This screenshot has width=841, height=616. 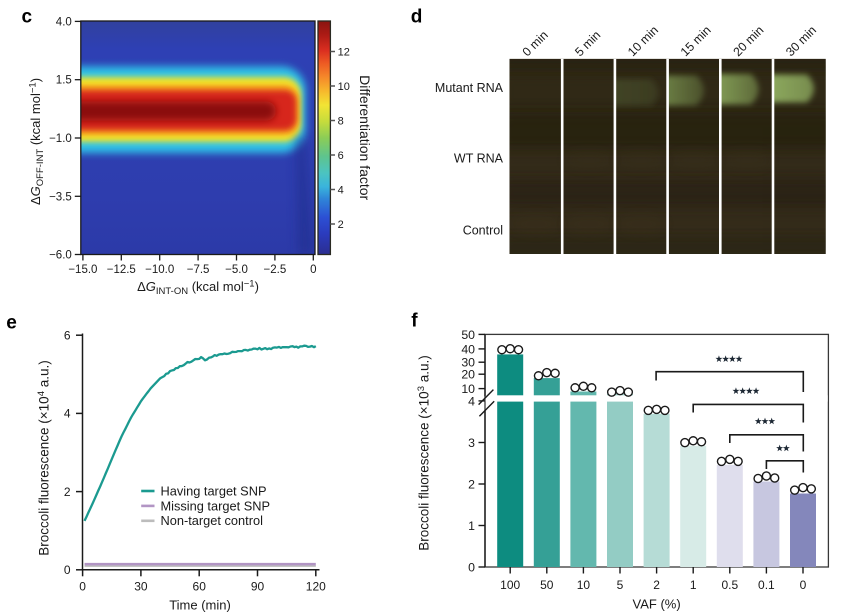 What do you see at coordinates (27, 17) in the screenshot?
I see `svg-text: c` at bounding box center [27, 17].